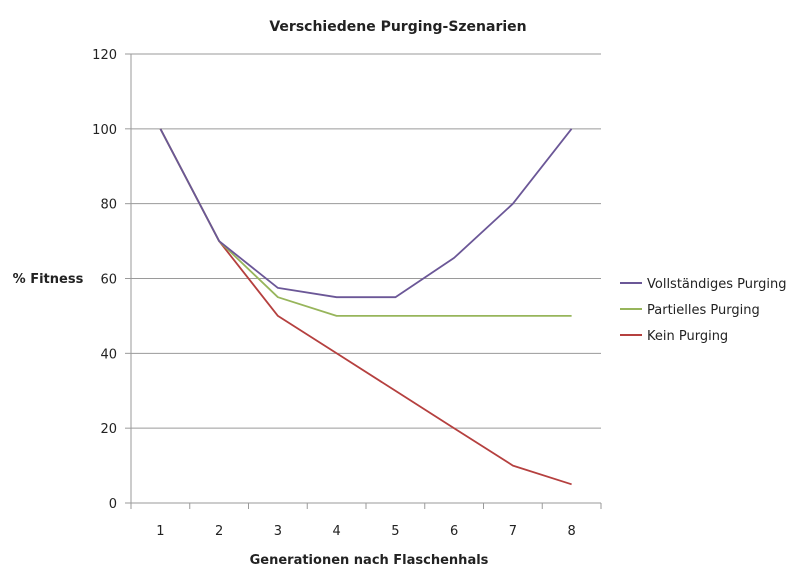  What do you see at coordinates (108, 280) in the screenshot?
I see `y-tick-label: 60` at bounding box center [108, 280].